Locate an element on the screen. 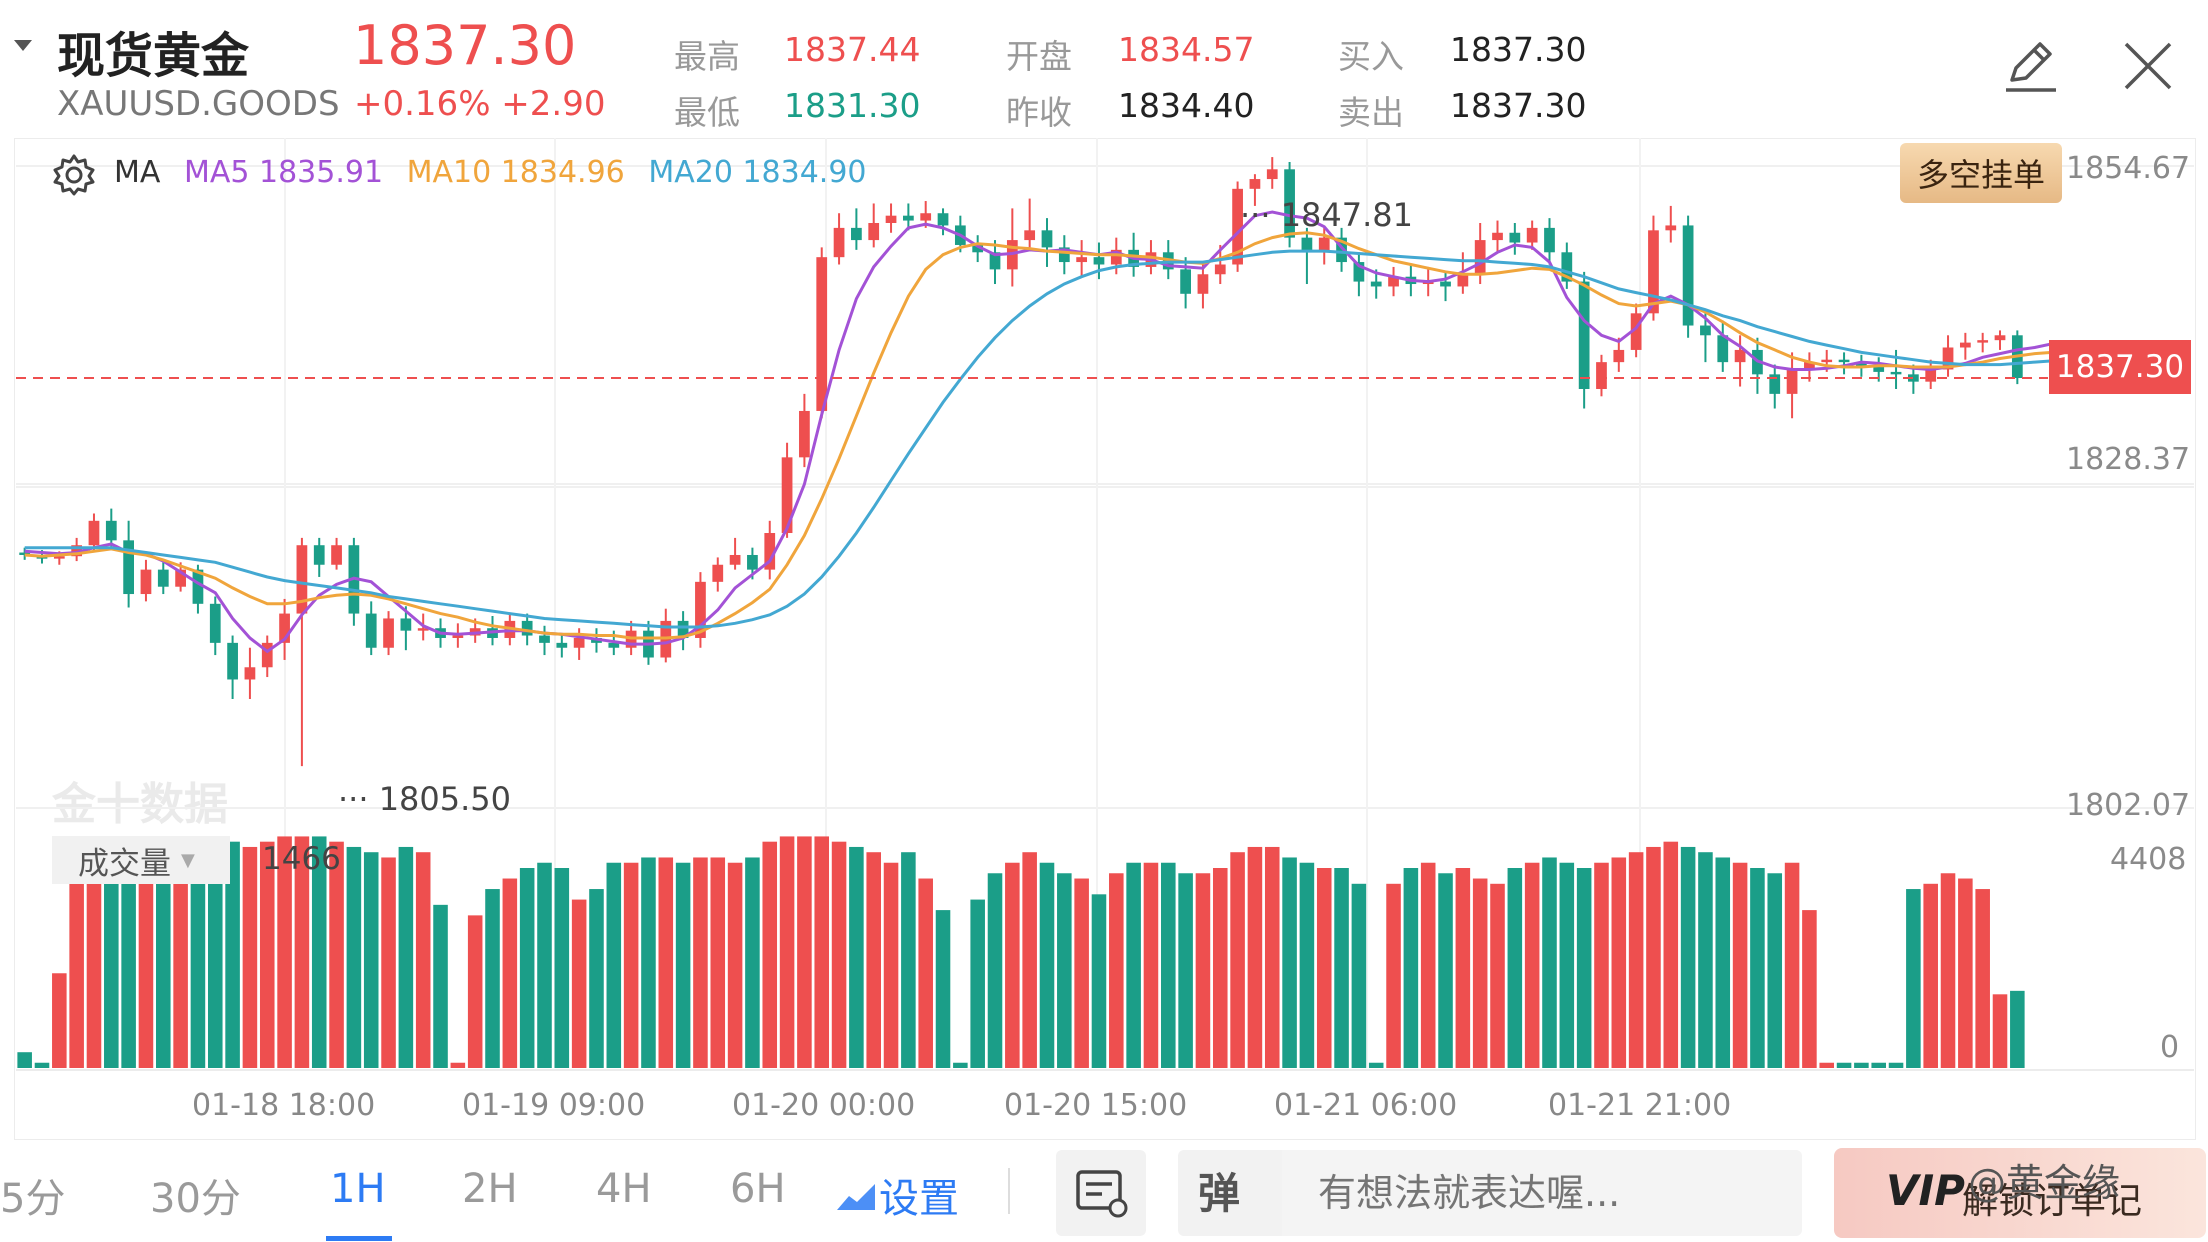 The image size is (2208, 1242). vip-unlock-button is located at coordinates (2020, 1193).